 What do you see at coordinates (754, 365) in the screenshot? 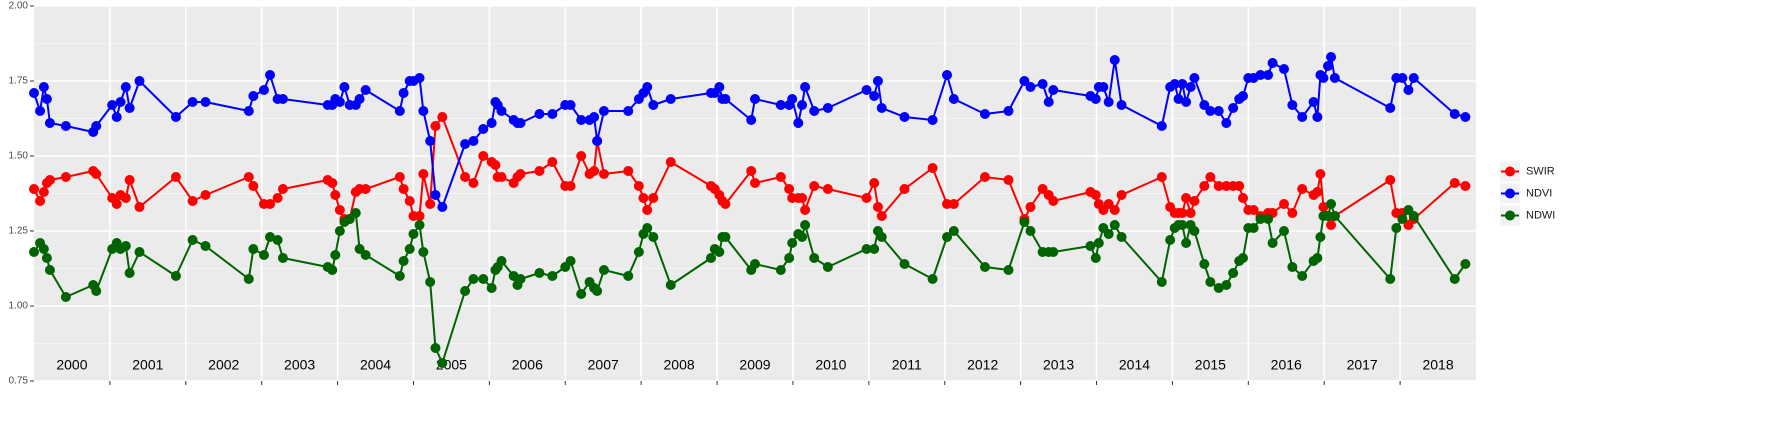
I see `year-label: 2009` at bounding box center [754, 365].